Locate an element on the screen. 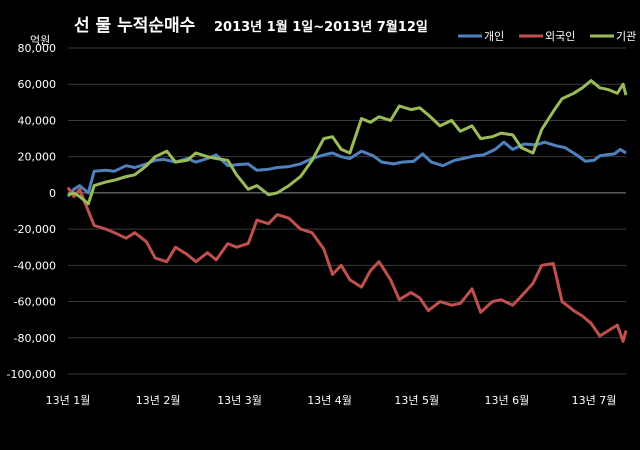  y-tick-label: -40,000 is located at coordinates (35, 265).